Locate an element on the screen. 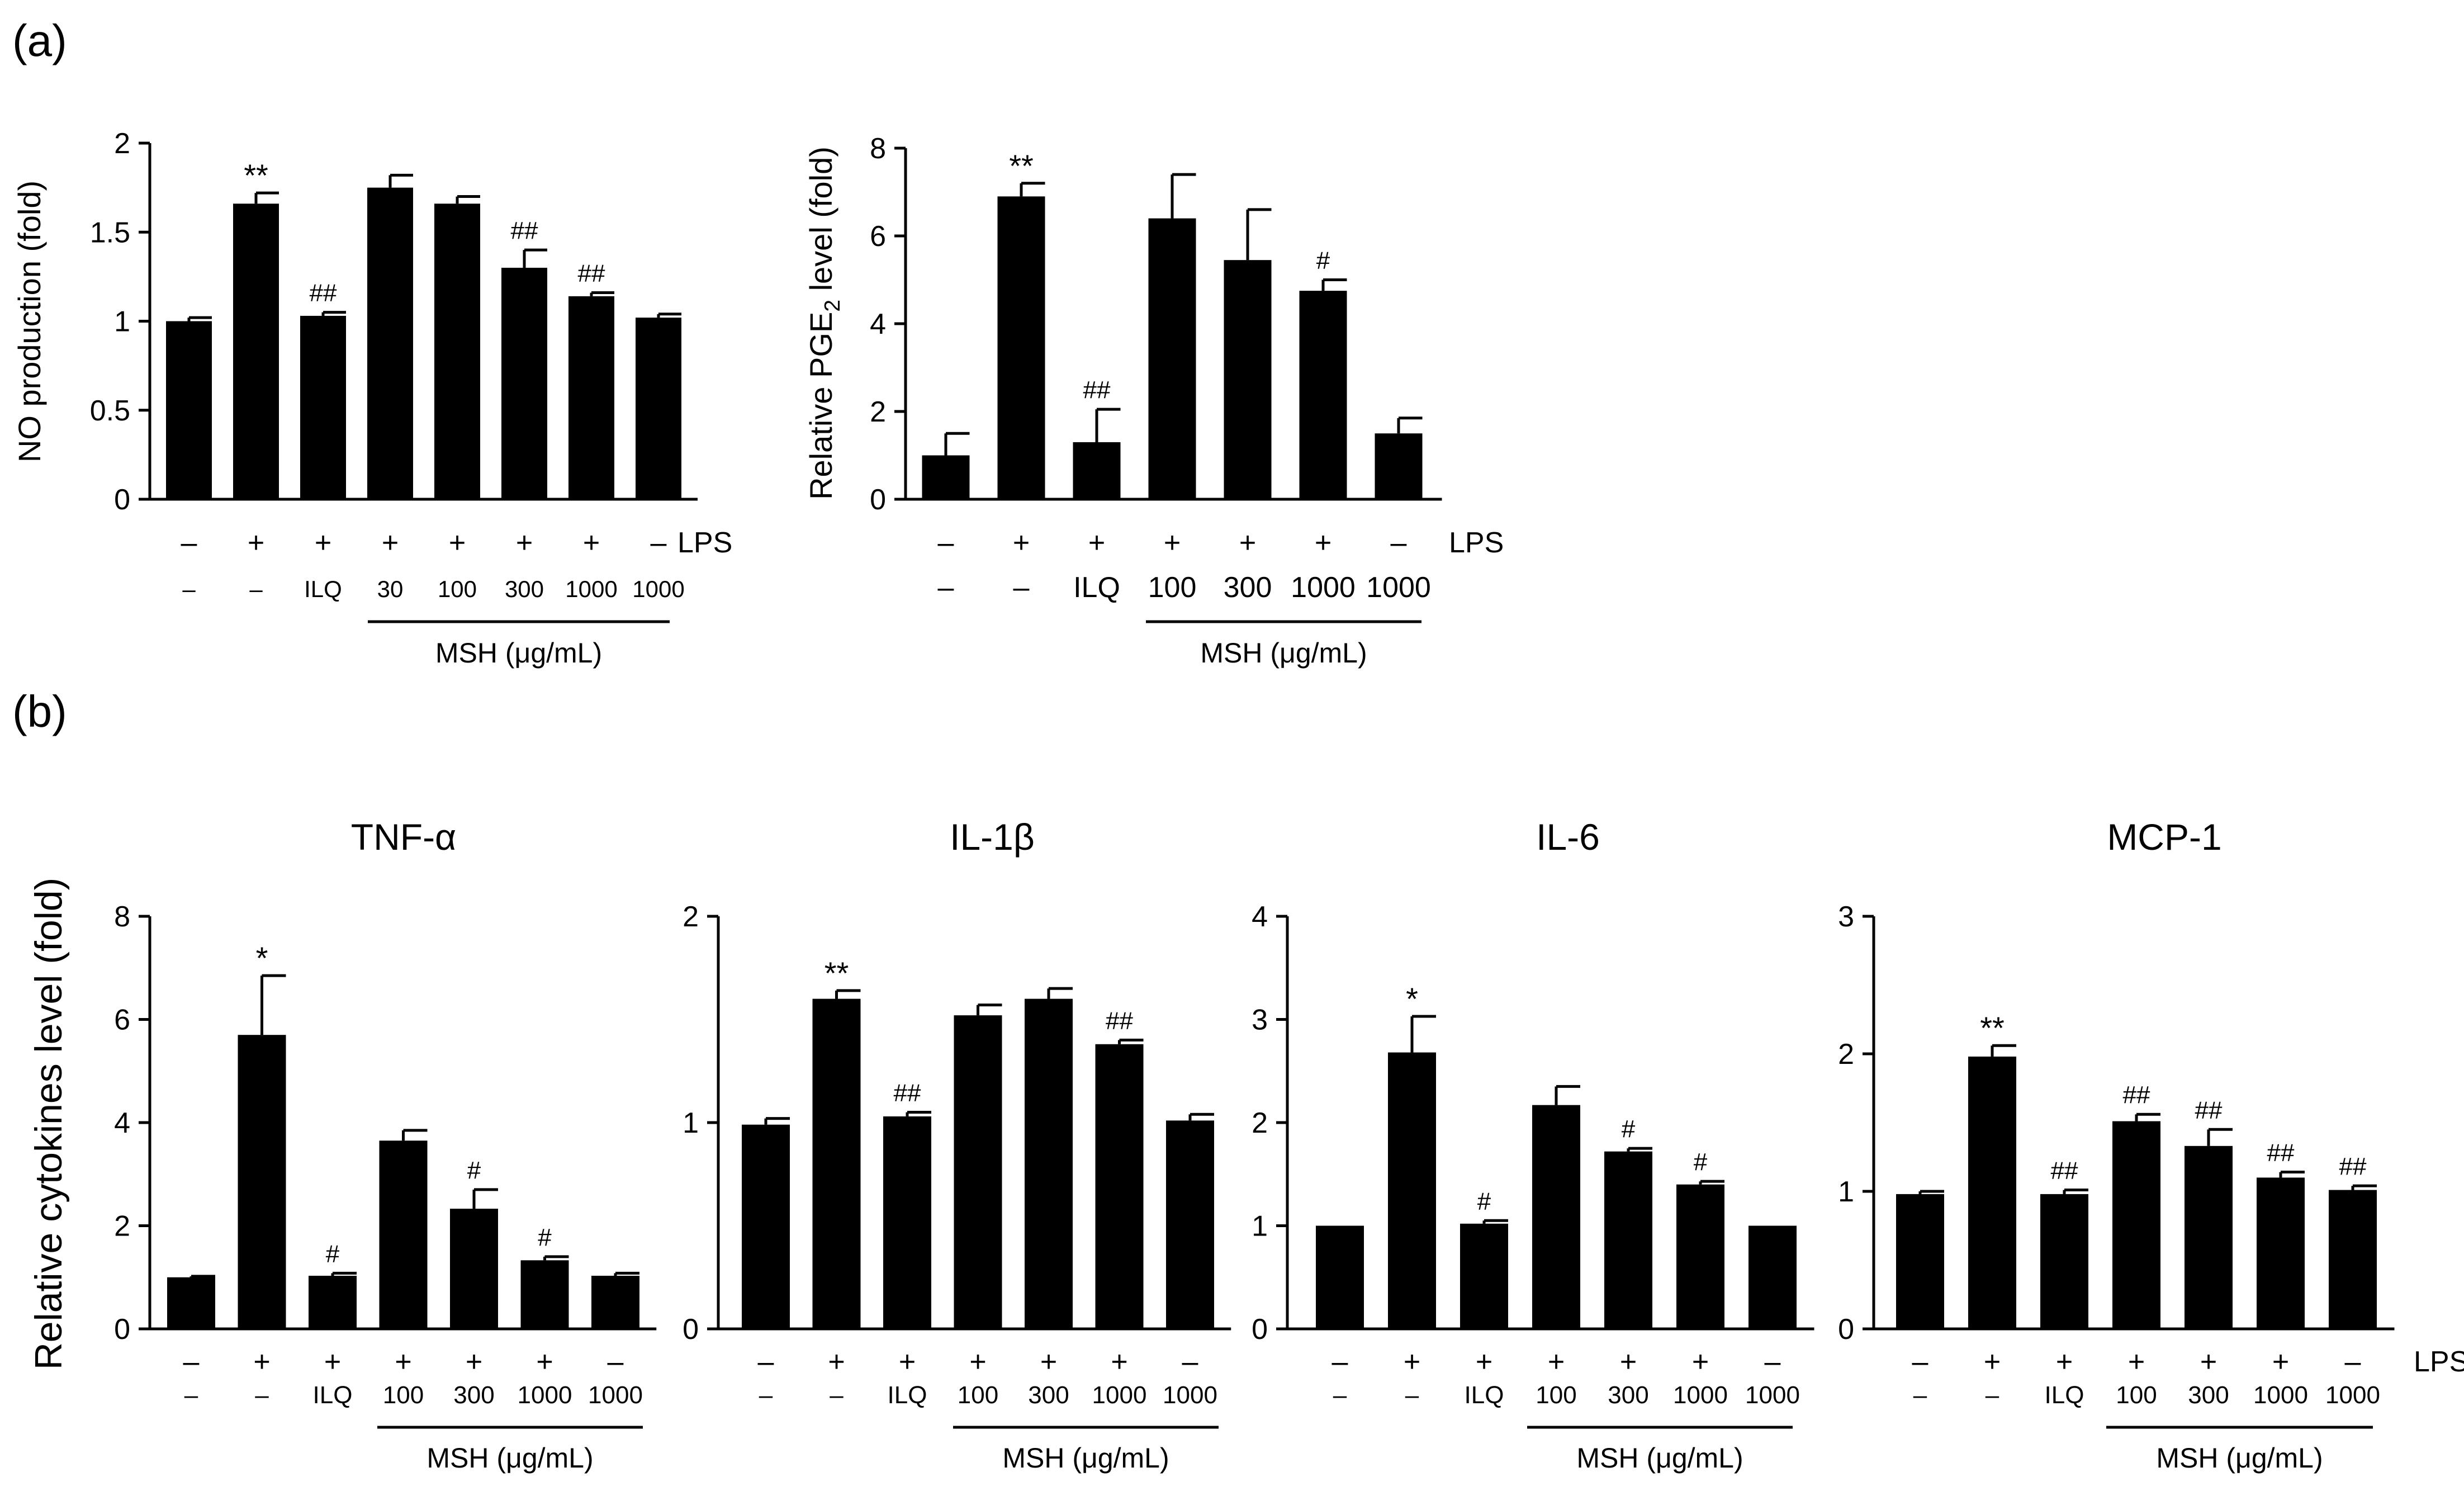  tnf-title: TNF-α is located at coordinates (403, 837).